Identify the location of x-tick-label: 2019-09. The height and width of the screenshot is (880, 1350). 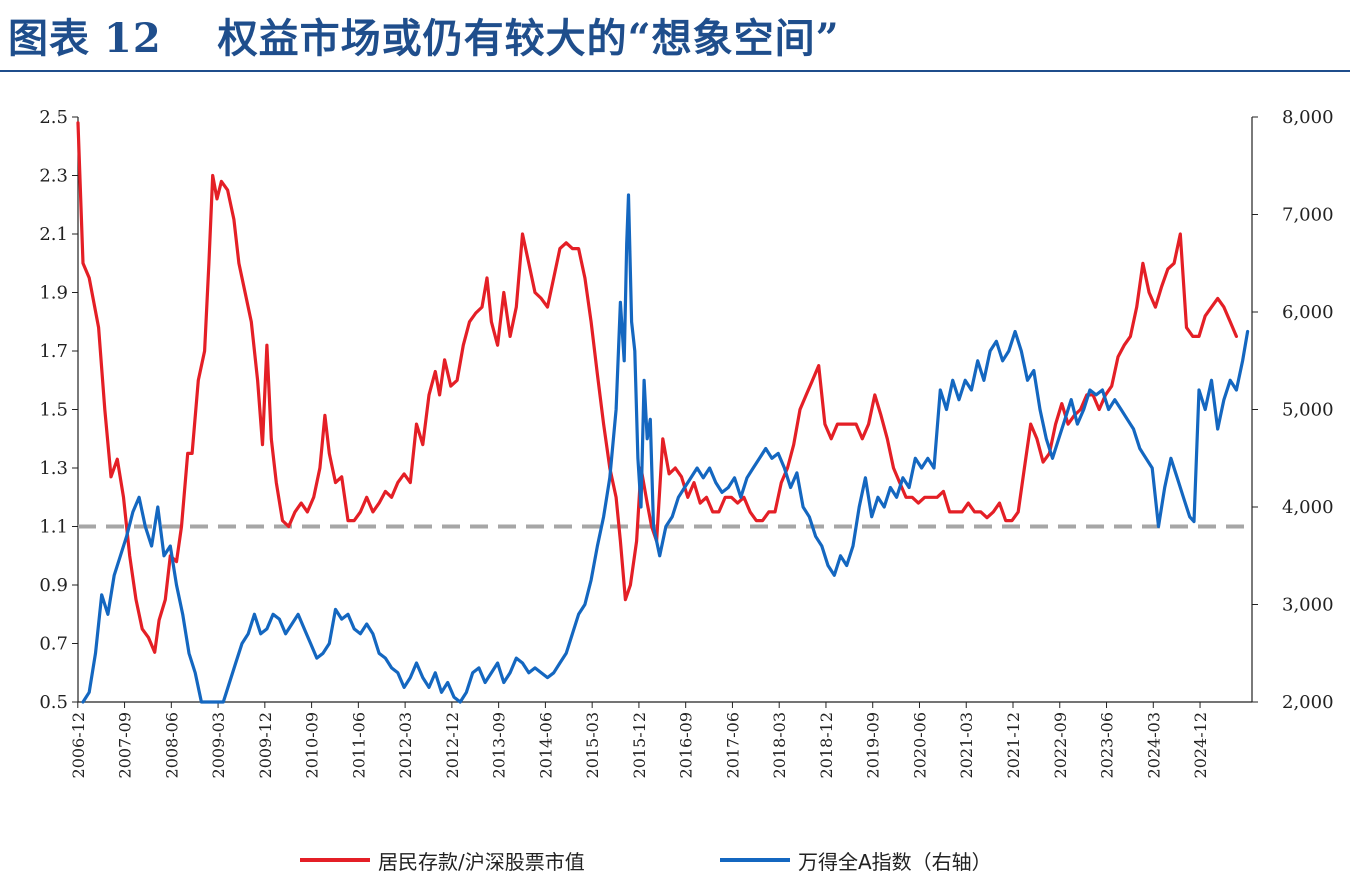
(873, 745).